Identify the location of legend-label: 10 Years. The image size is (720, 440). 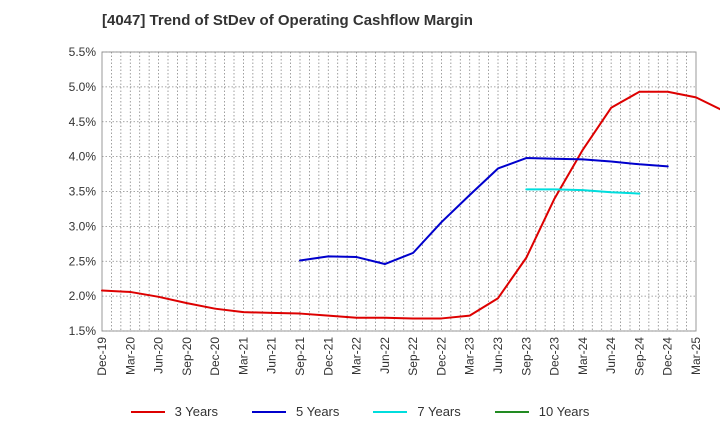
(564, 411).